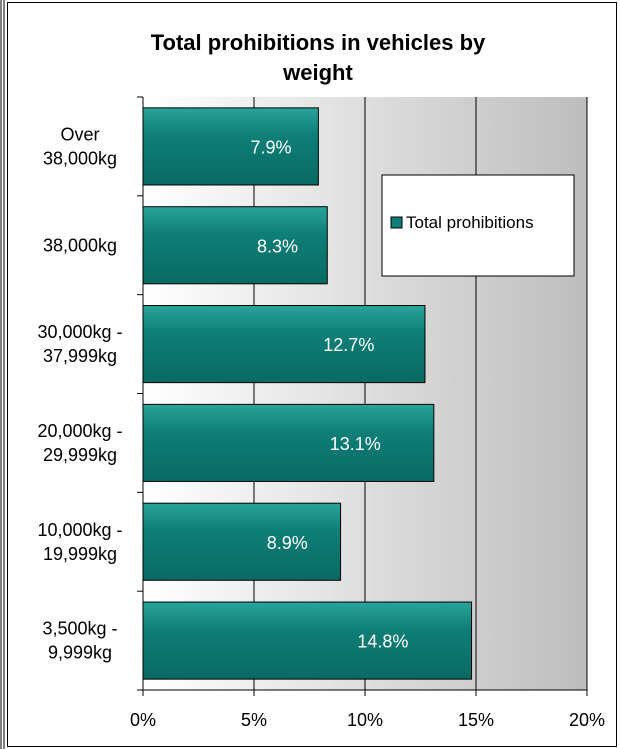 The height and width of the screenshot is (749, 620). I want to click on bar-label-0: 7.9%, so click(271, 147).